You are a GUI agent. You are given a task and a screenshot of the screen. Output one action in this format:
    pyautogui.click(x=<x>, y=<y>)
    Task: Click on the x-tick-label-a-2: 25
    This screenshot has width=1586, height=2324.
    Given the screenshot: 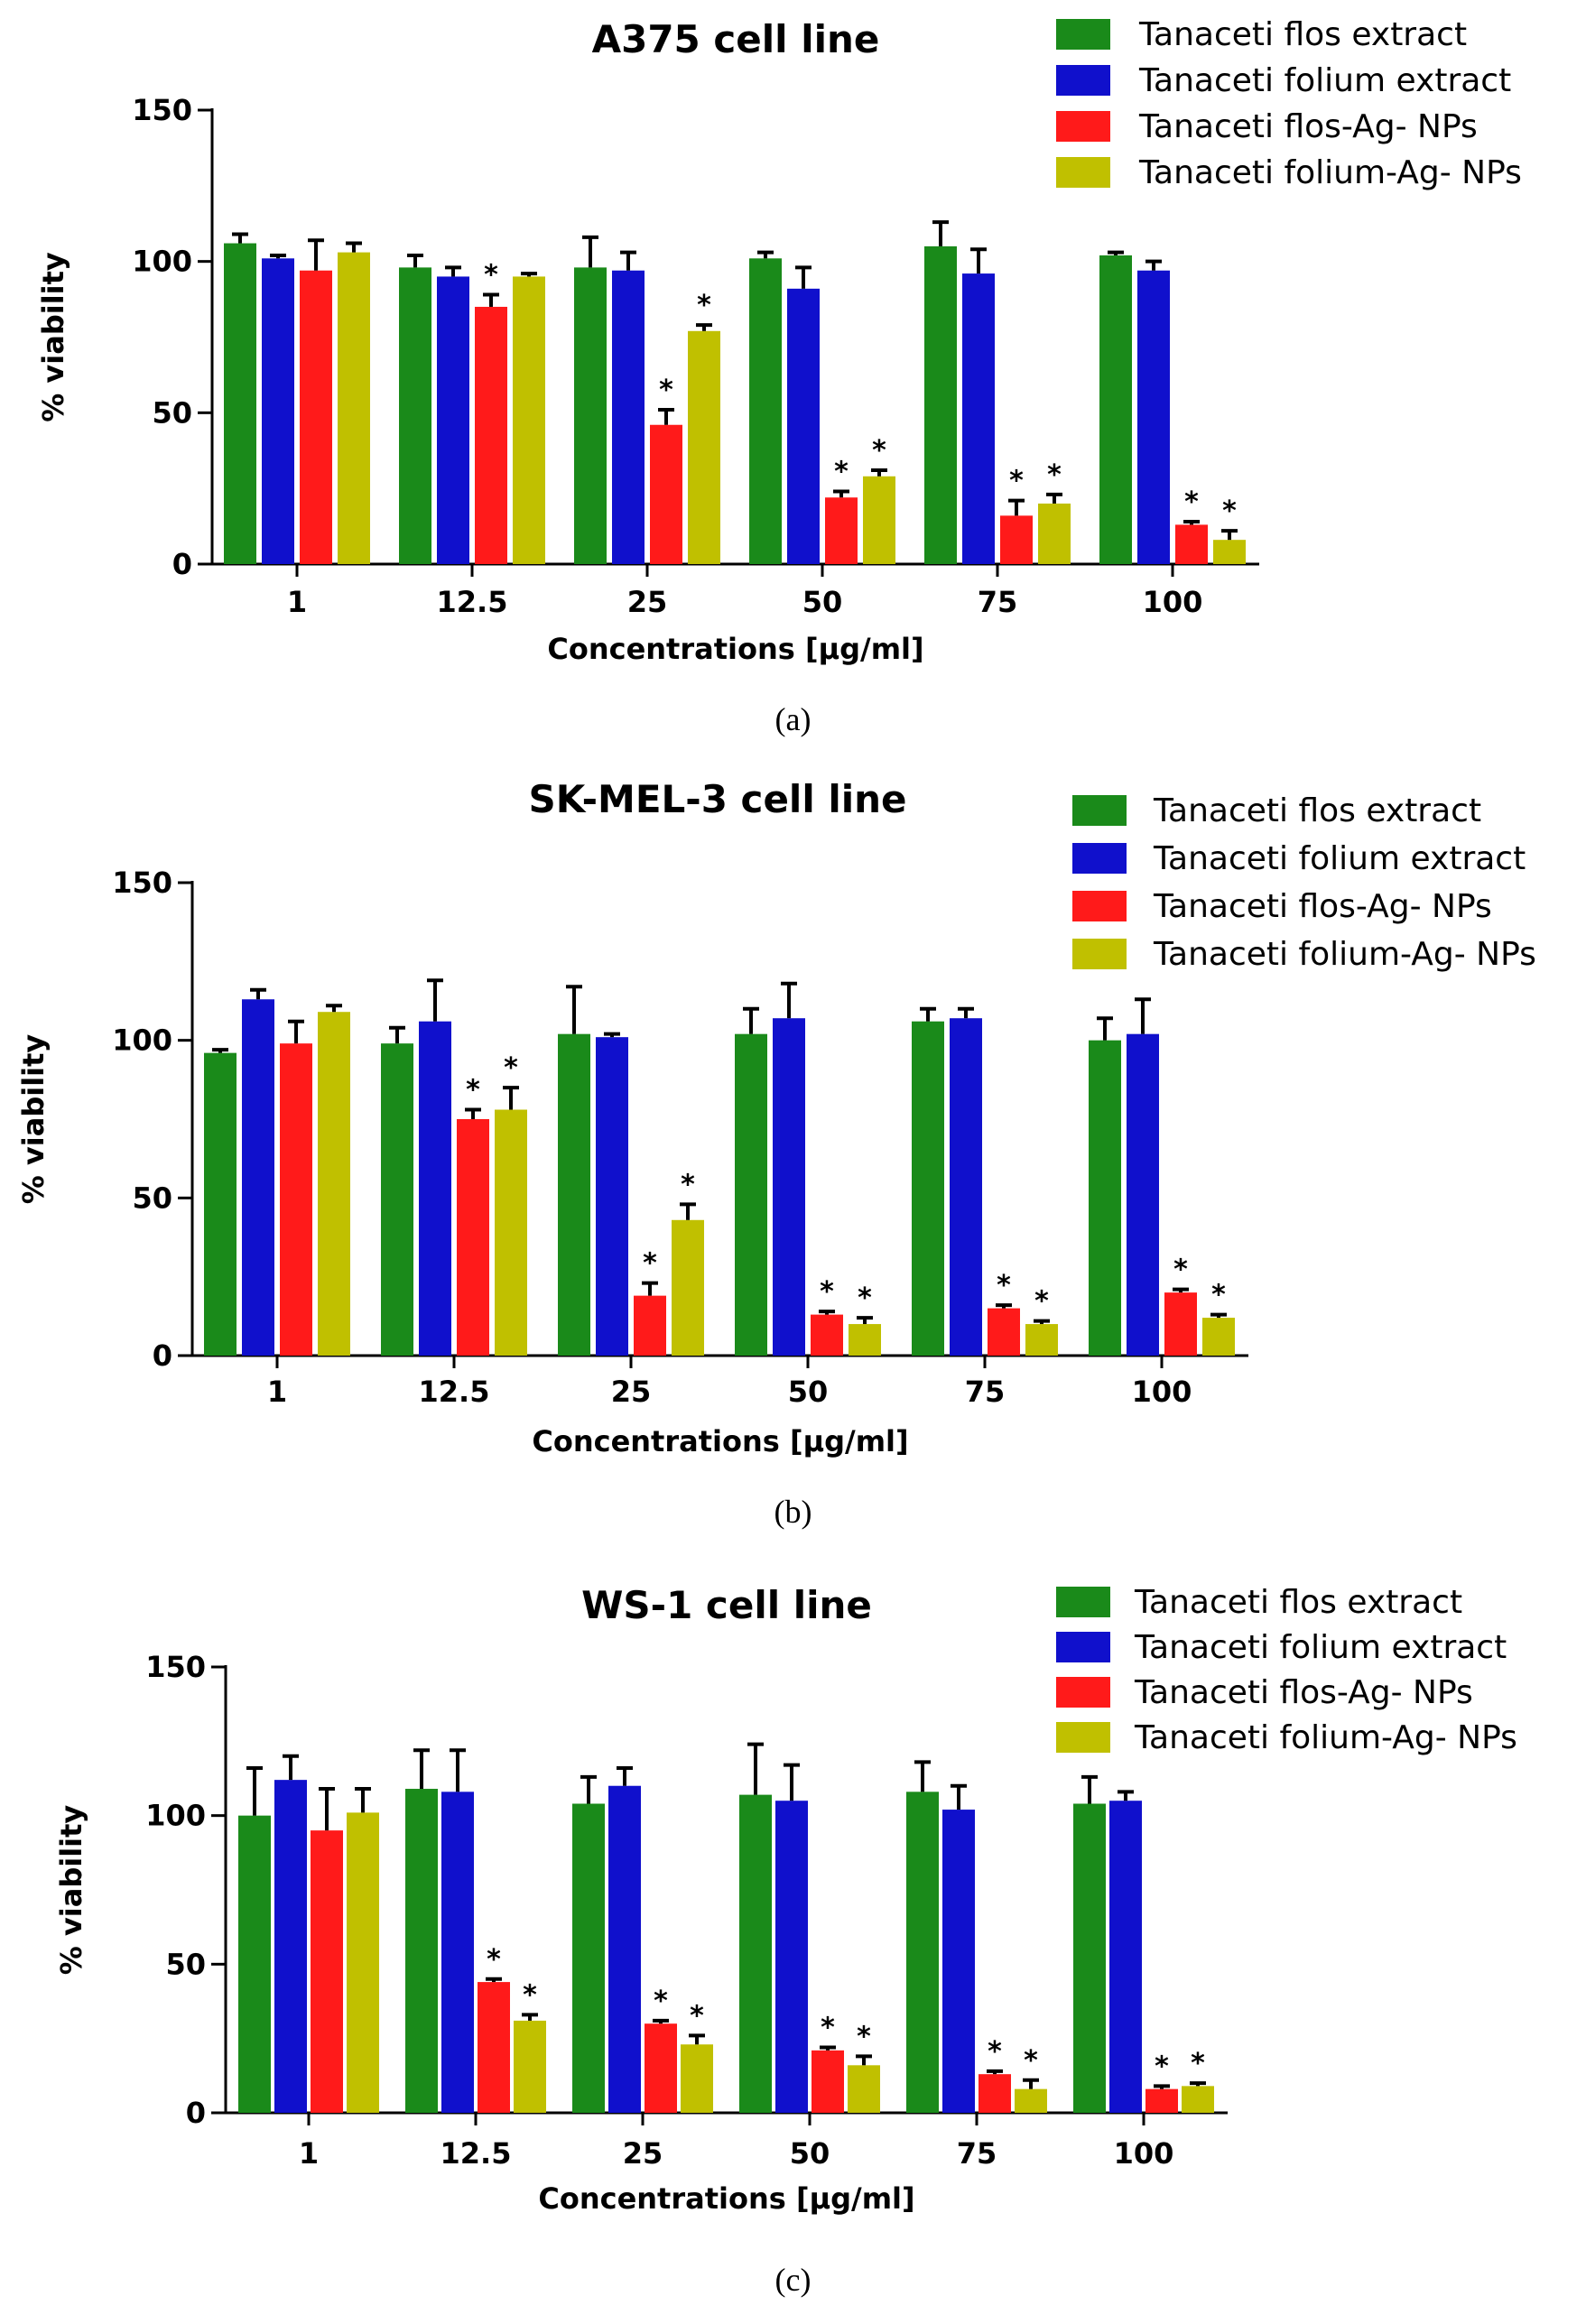 What is the action you would take?
    pyautogui.click(x=648, y=602)
    